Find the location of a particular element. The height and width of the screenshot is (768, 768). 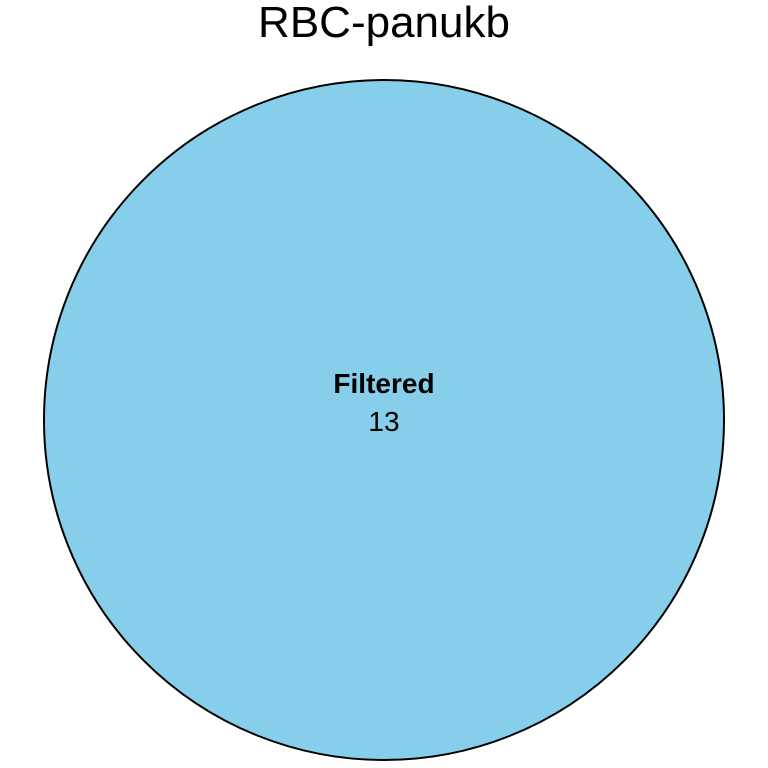

diagram-title: RBC-panukb is located at coordinates (384, 23).